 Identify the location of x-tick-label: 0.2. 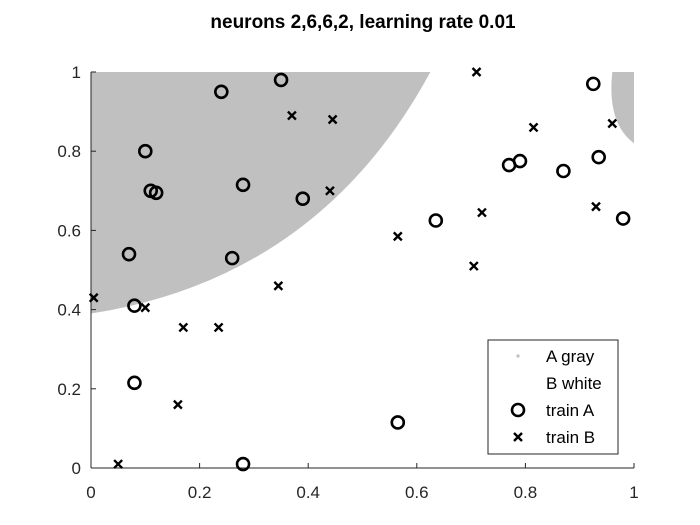
(200, 492).